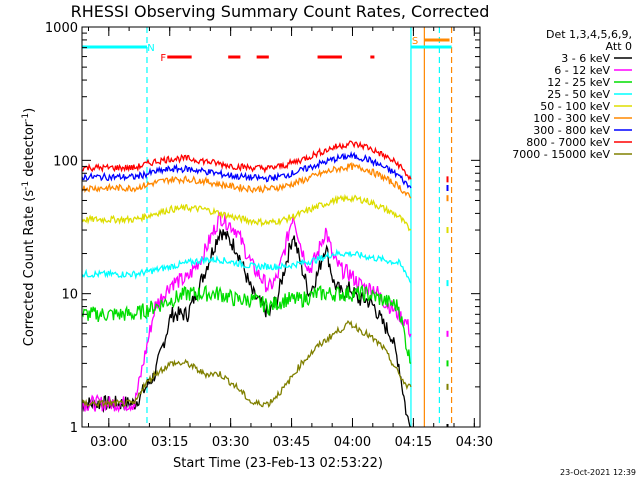 The image size is (640, 480). I want to click on x-tick-label: 03:00, so click(108, 442).